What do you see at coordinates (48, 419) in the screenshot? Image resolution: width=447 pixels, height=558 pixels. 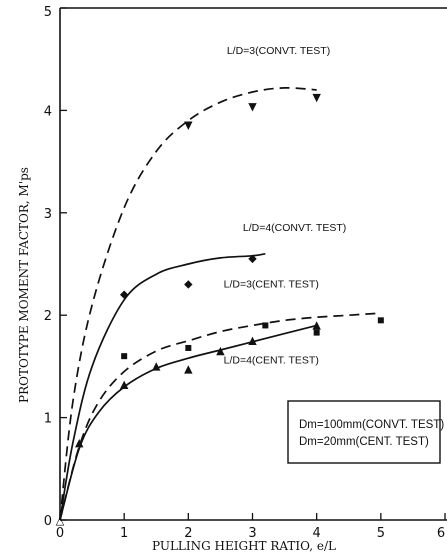 I see `y-tick-label: 1` at bounding box center [48, 419].